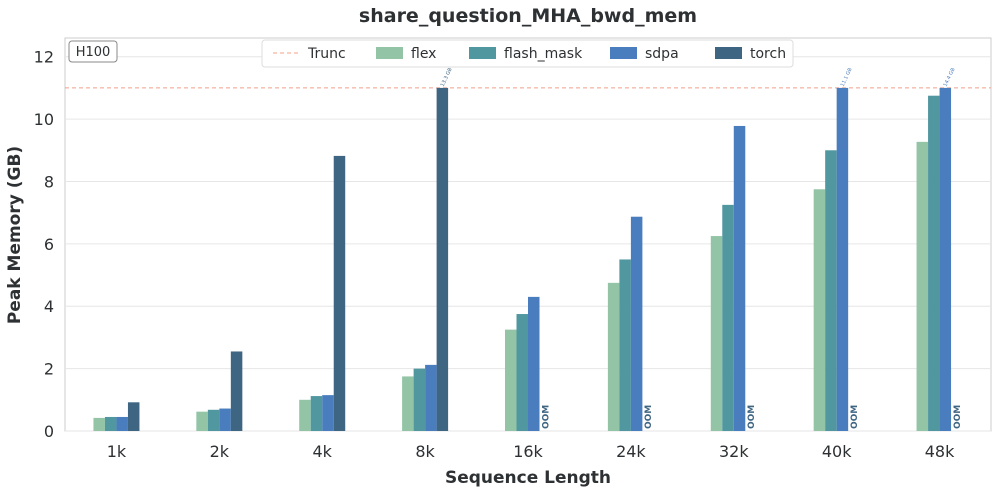 This screenshot has height=493, width=997. Describe the element at coordinates (431, 397) in the screenshot. I see `bar-sdpa-8k` at that location.